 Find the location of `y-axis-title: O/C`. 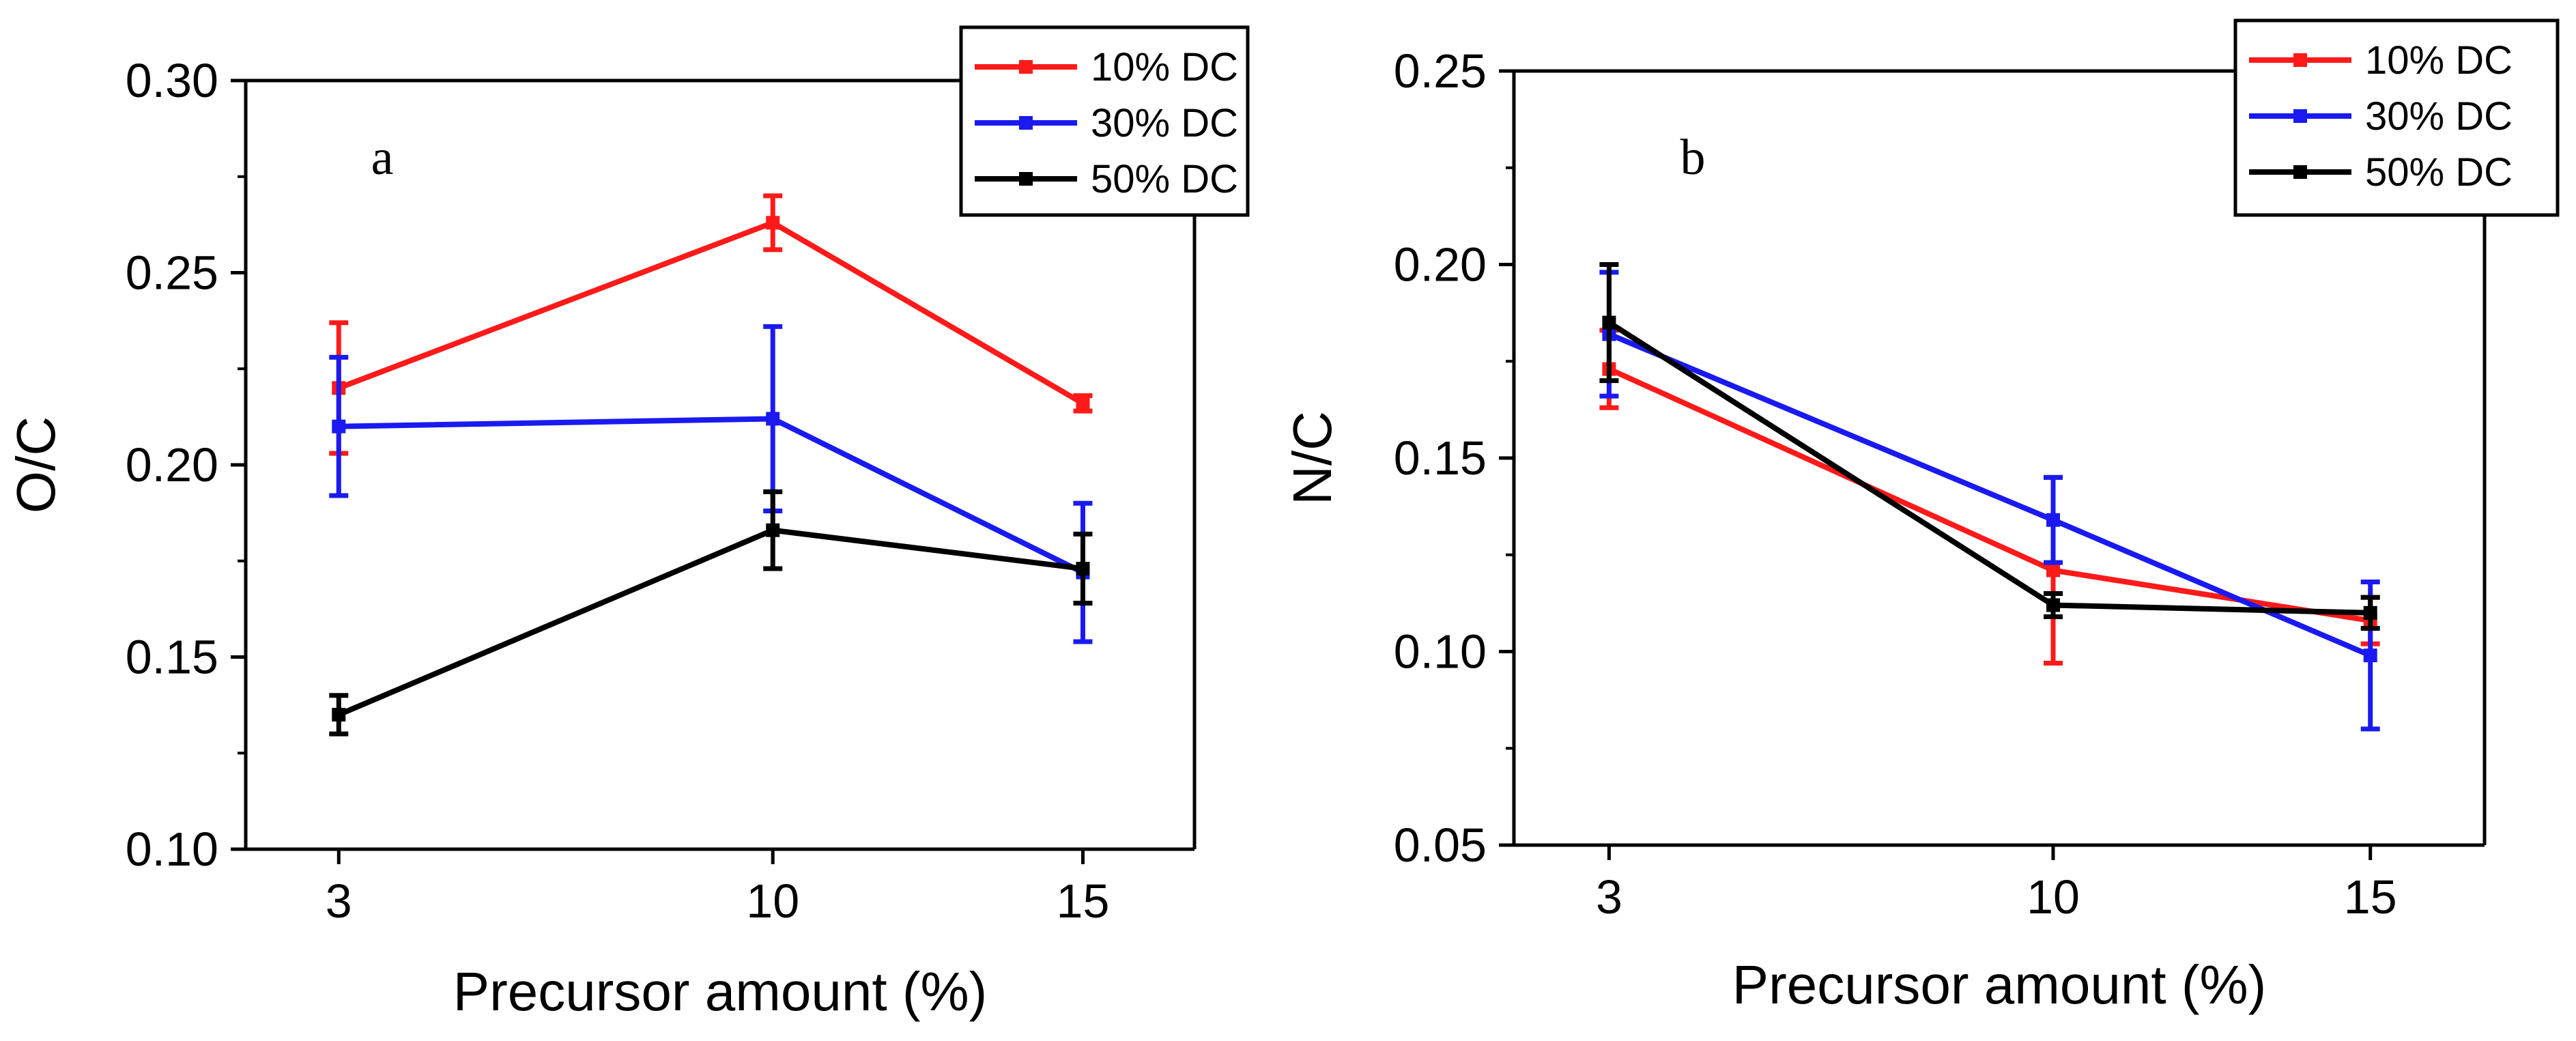

y-axis-title: O/C is located at coordinates (35, 465).